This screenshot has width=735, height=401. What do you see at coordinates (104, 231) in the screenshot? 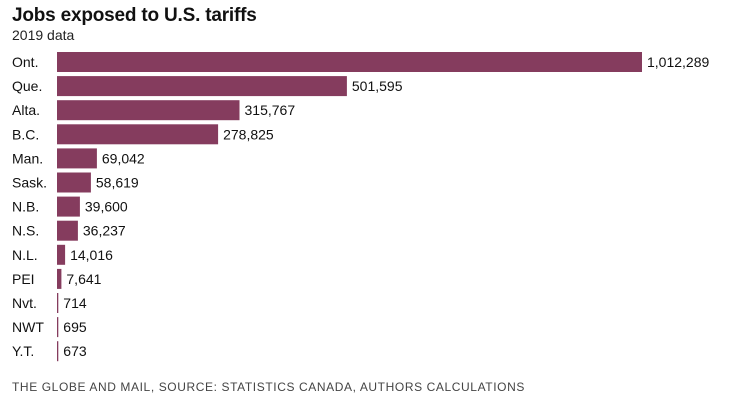
I see `value-label: 36,237` at bounding box center [104, 231].